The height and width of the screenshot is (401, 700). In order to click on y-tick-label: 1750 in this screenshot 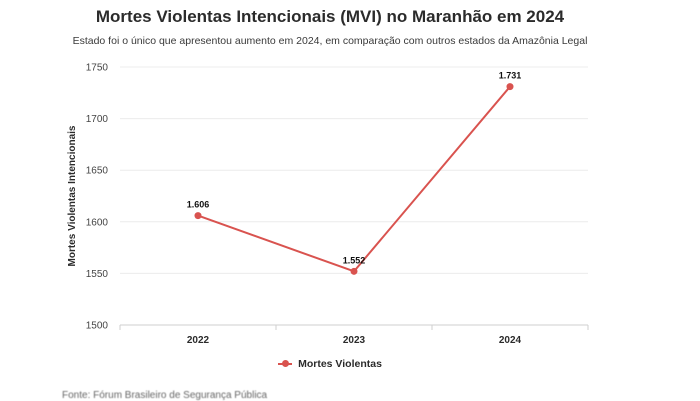, I will do `click(97, 68)`.